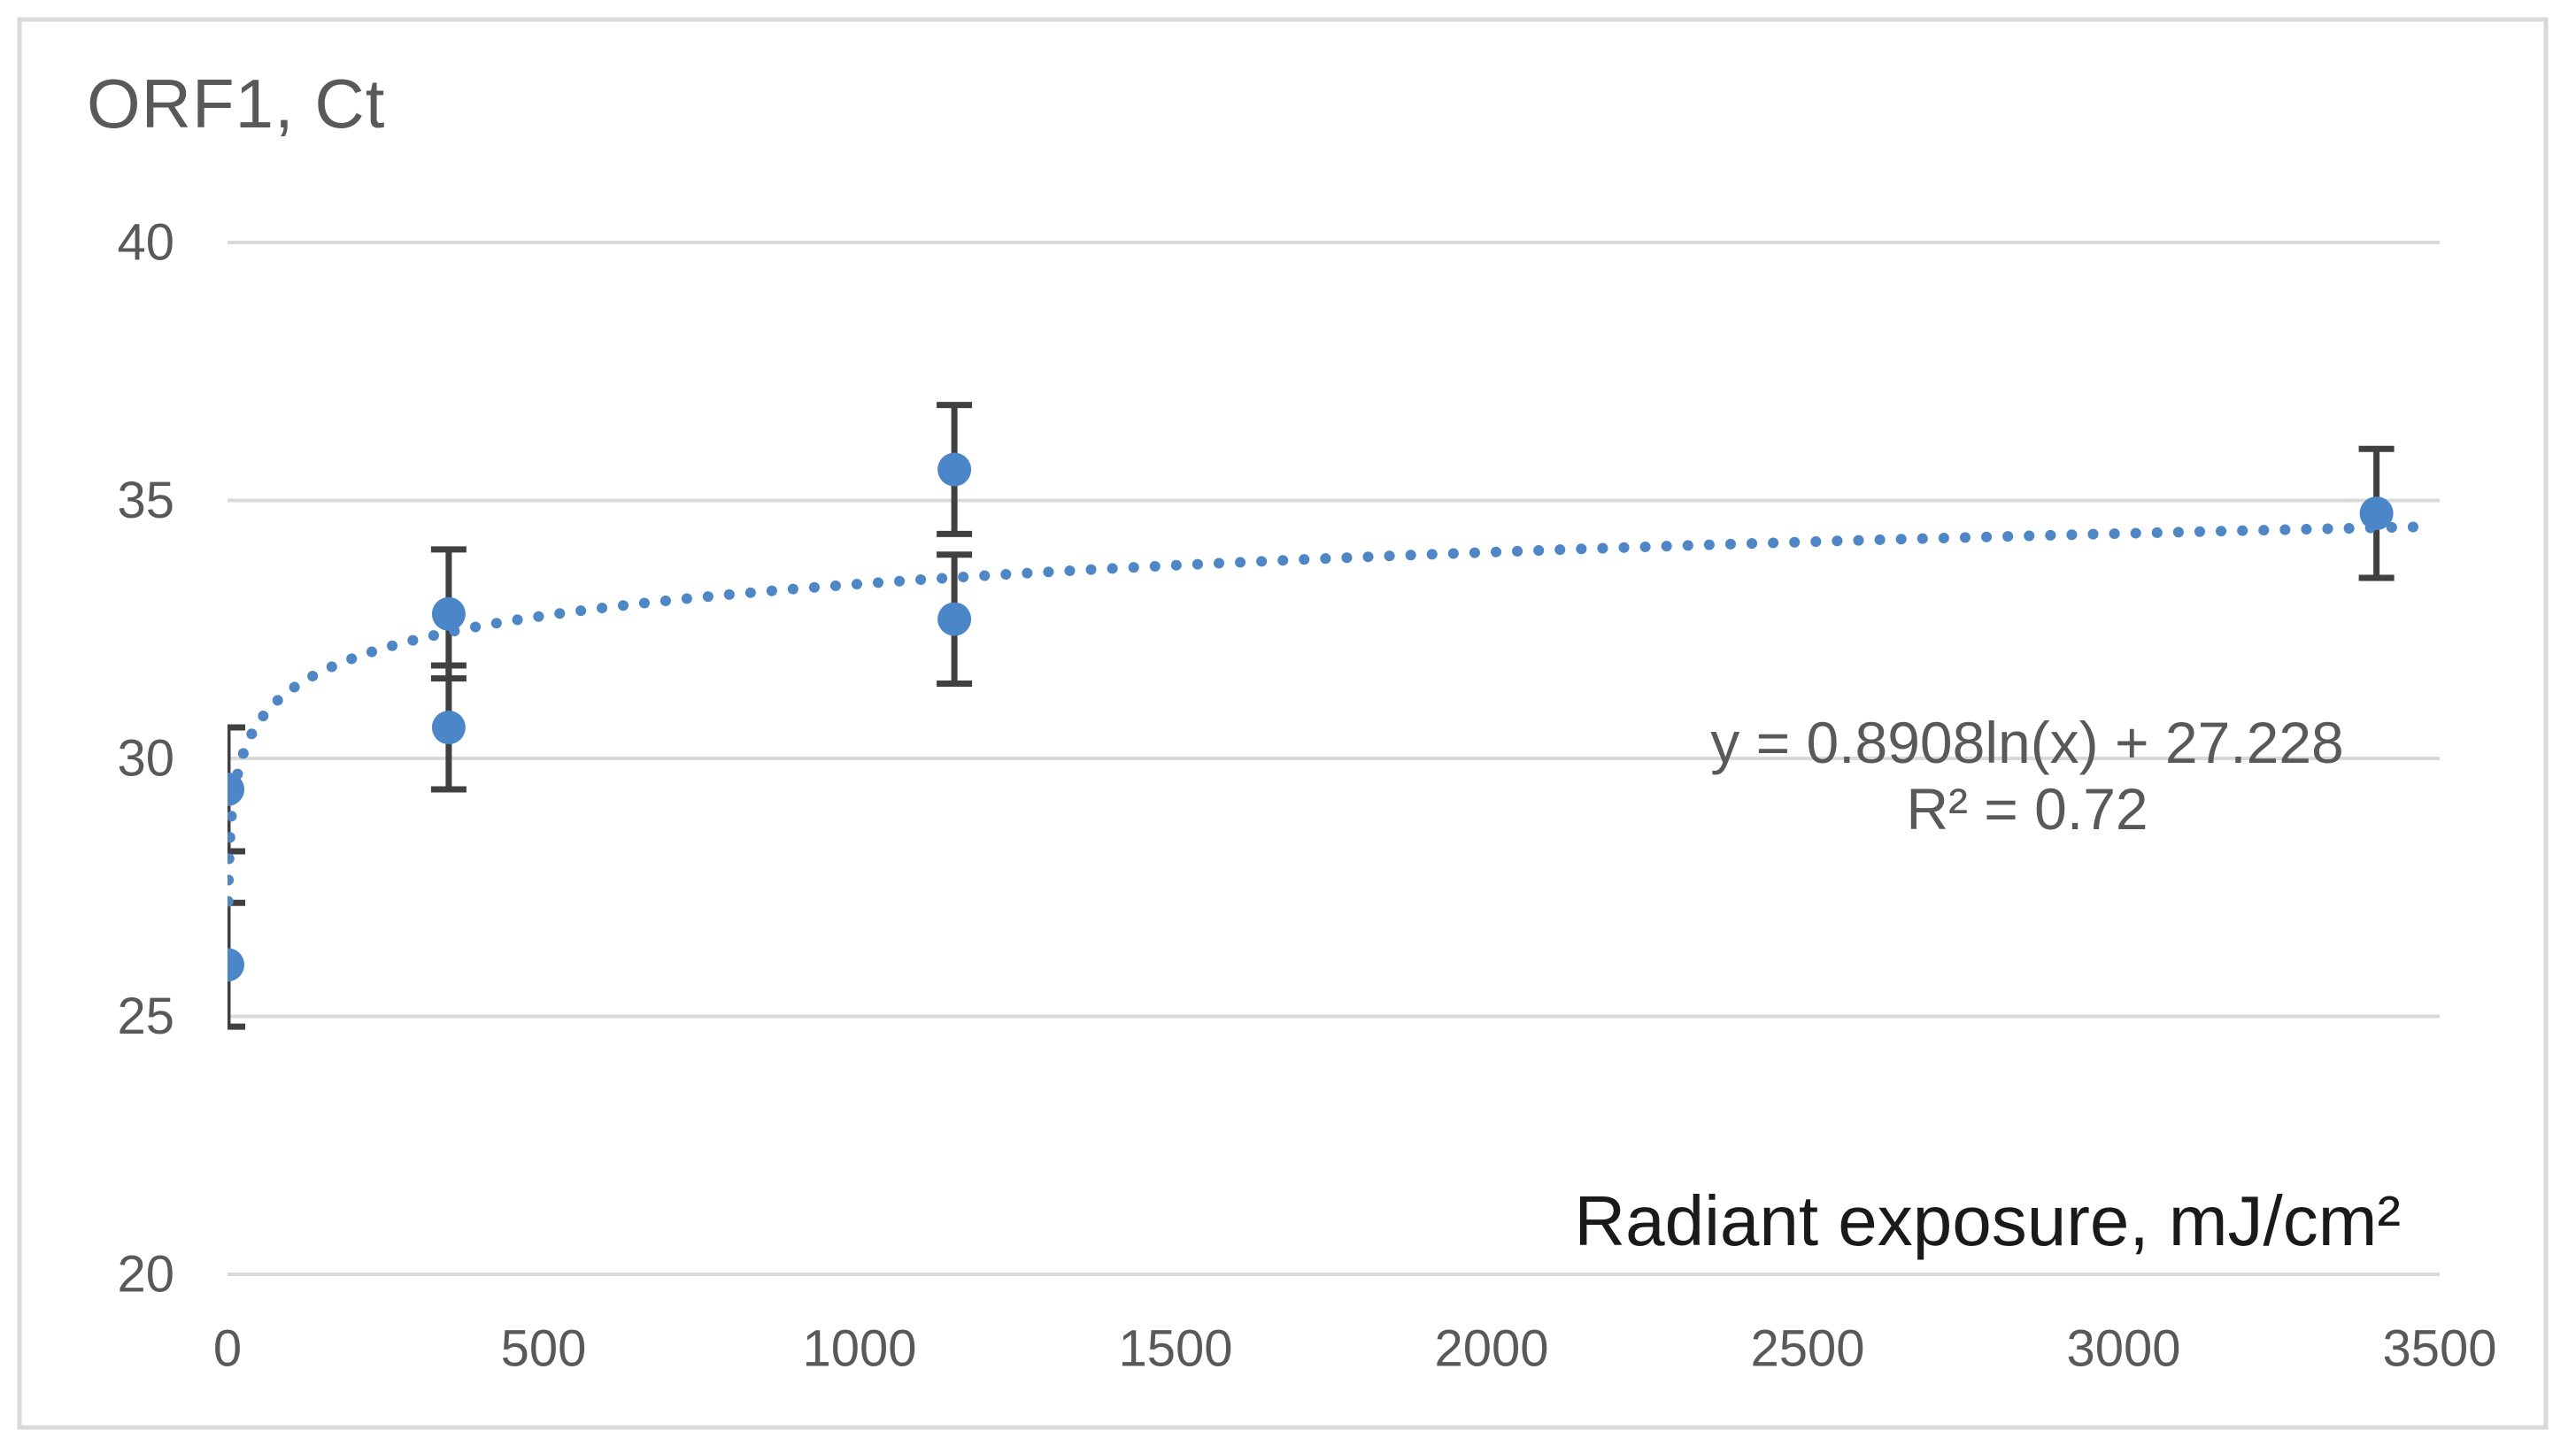  Describe the element at coordinates (2123, 1349) in the screenshot. I see `x-axis-tick-label: 3000` at that location.